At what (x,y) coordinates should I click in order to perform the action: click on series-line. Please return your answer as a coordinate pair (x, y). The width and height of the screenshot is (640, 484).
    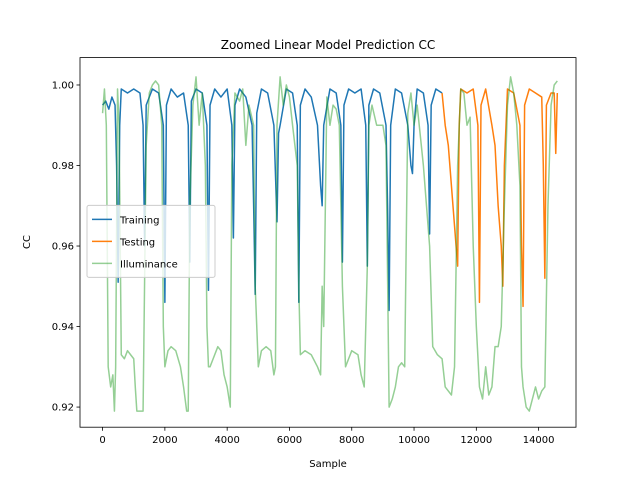
    Looking at the image, I should click on (500, 198).